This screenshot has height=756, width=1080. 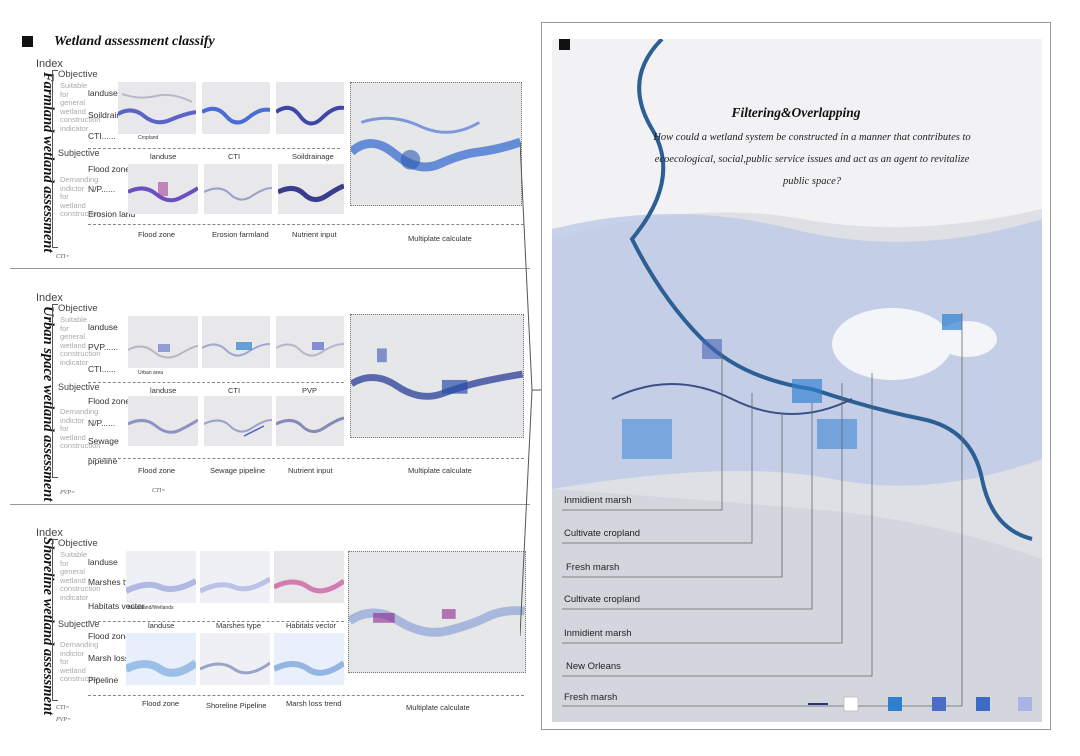 I want to click on row-label: Sewage, so click(x=103, y=441).